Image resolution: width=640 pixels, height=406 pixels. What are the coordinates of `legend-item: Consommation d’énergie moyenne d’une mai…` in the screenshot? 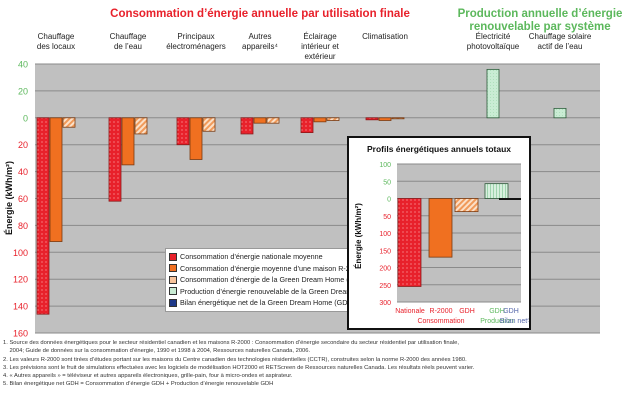 It's located at (265, 269).